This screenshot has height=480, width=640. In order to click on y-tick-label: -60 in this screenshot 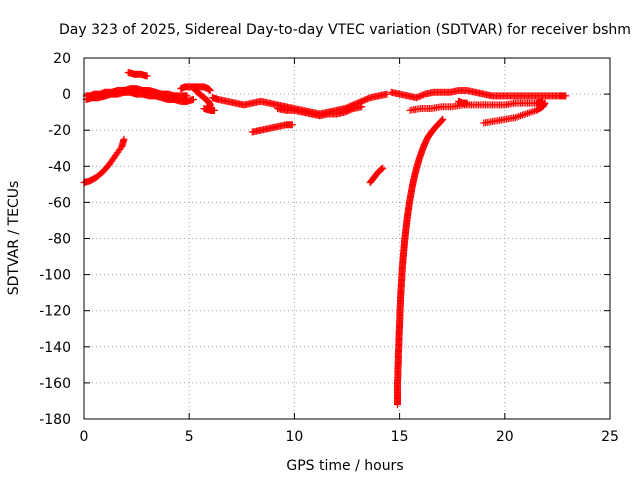, I will do `click(59, 203)`.